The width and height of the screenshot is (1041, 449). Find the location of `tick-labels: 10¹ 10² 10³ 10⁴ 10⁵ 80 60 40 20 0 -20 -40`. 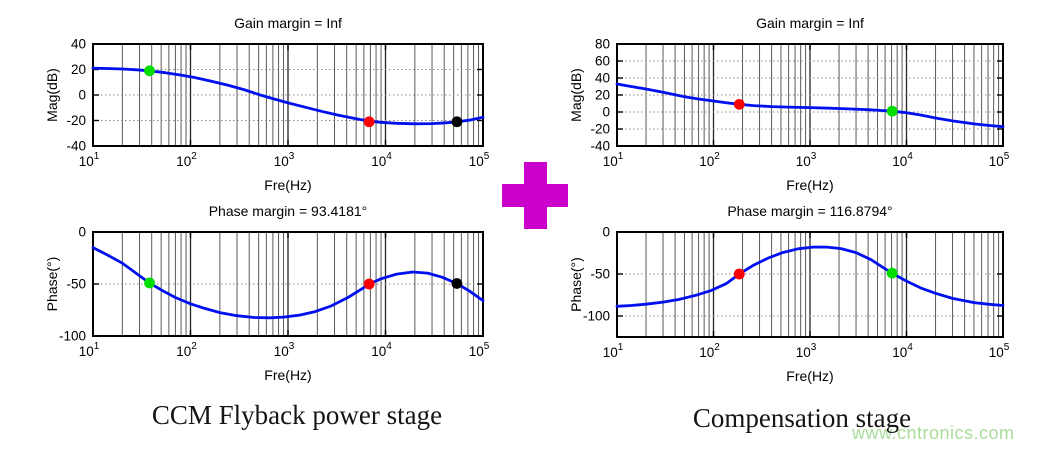

tick-labels: 10¹ 10² 10³ 10⁴ 10⁵ 80 60 40 20 0 -20 -40 is located at coordinates (799, 103).